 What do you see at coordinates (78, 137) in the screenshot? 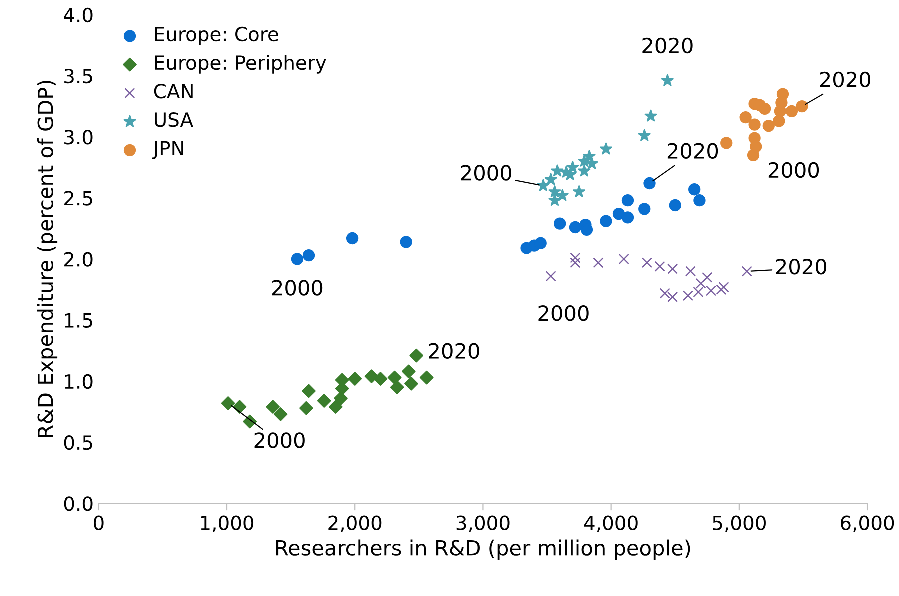
I see `y-tick-label: 3.0` at bounding box center [78, 137].